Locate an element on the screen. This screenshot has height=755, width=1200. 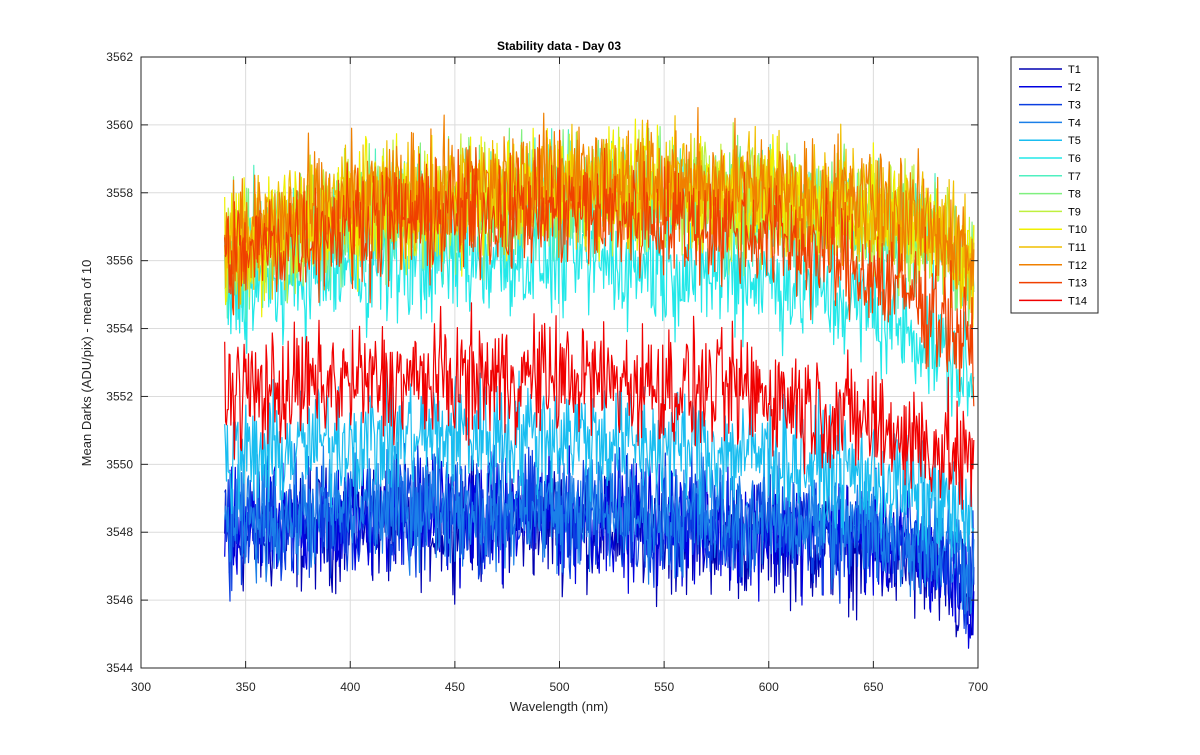
x-tick-label: 600 is located at coordinates (769, 687).